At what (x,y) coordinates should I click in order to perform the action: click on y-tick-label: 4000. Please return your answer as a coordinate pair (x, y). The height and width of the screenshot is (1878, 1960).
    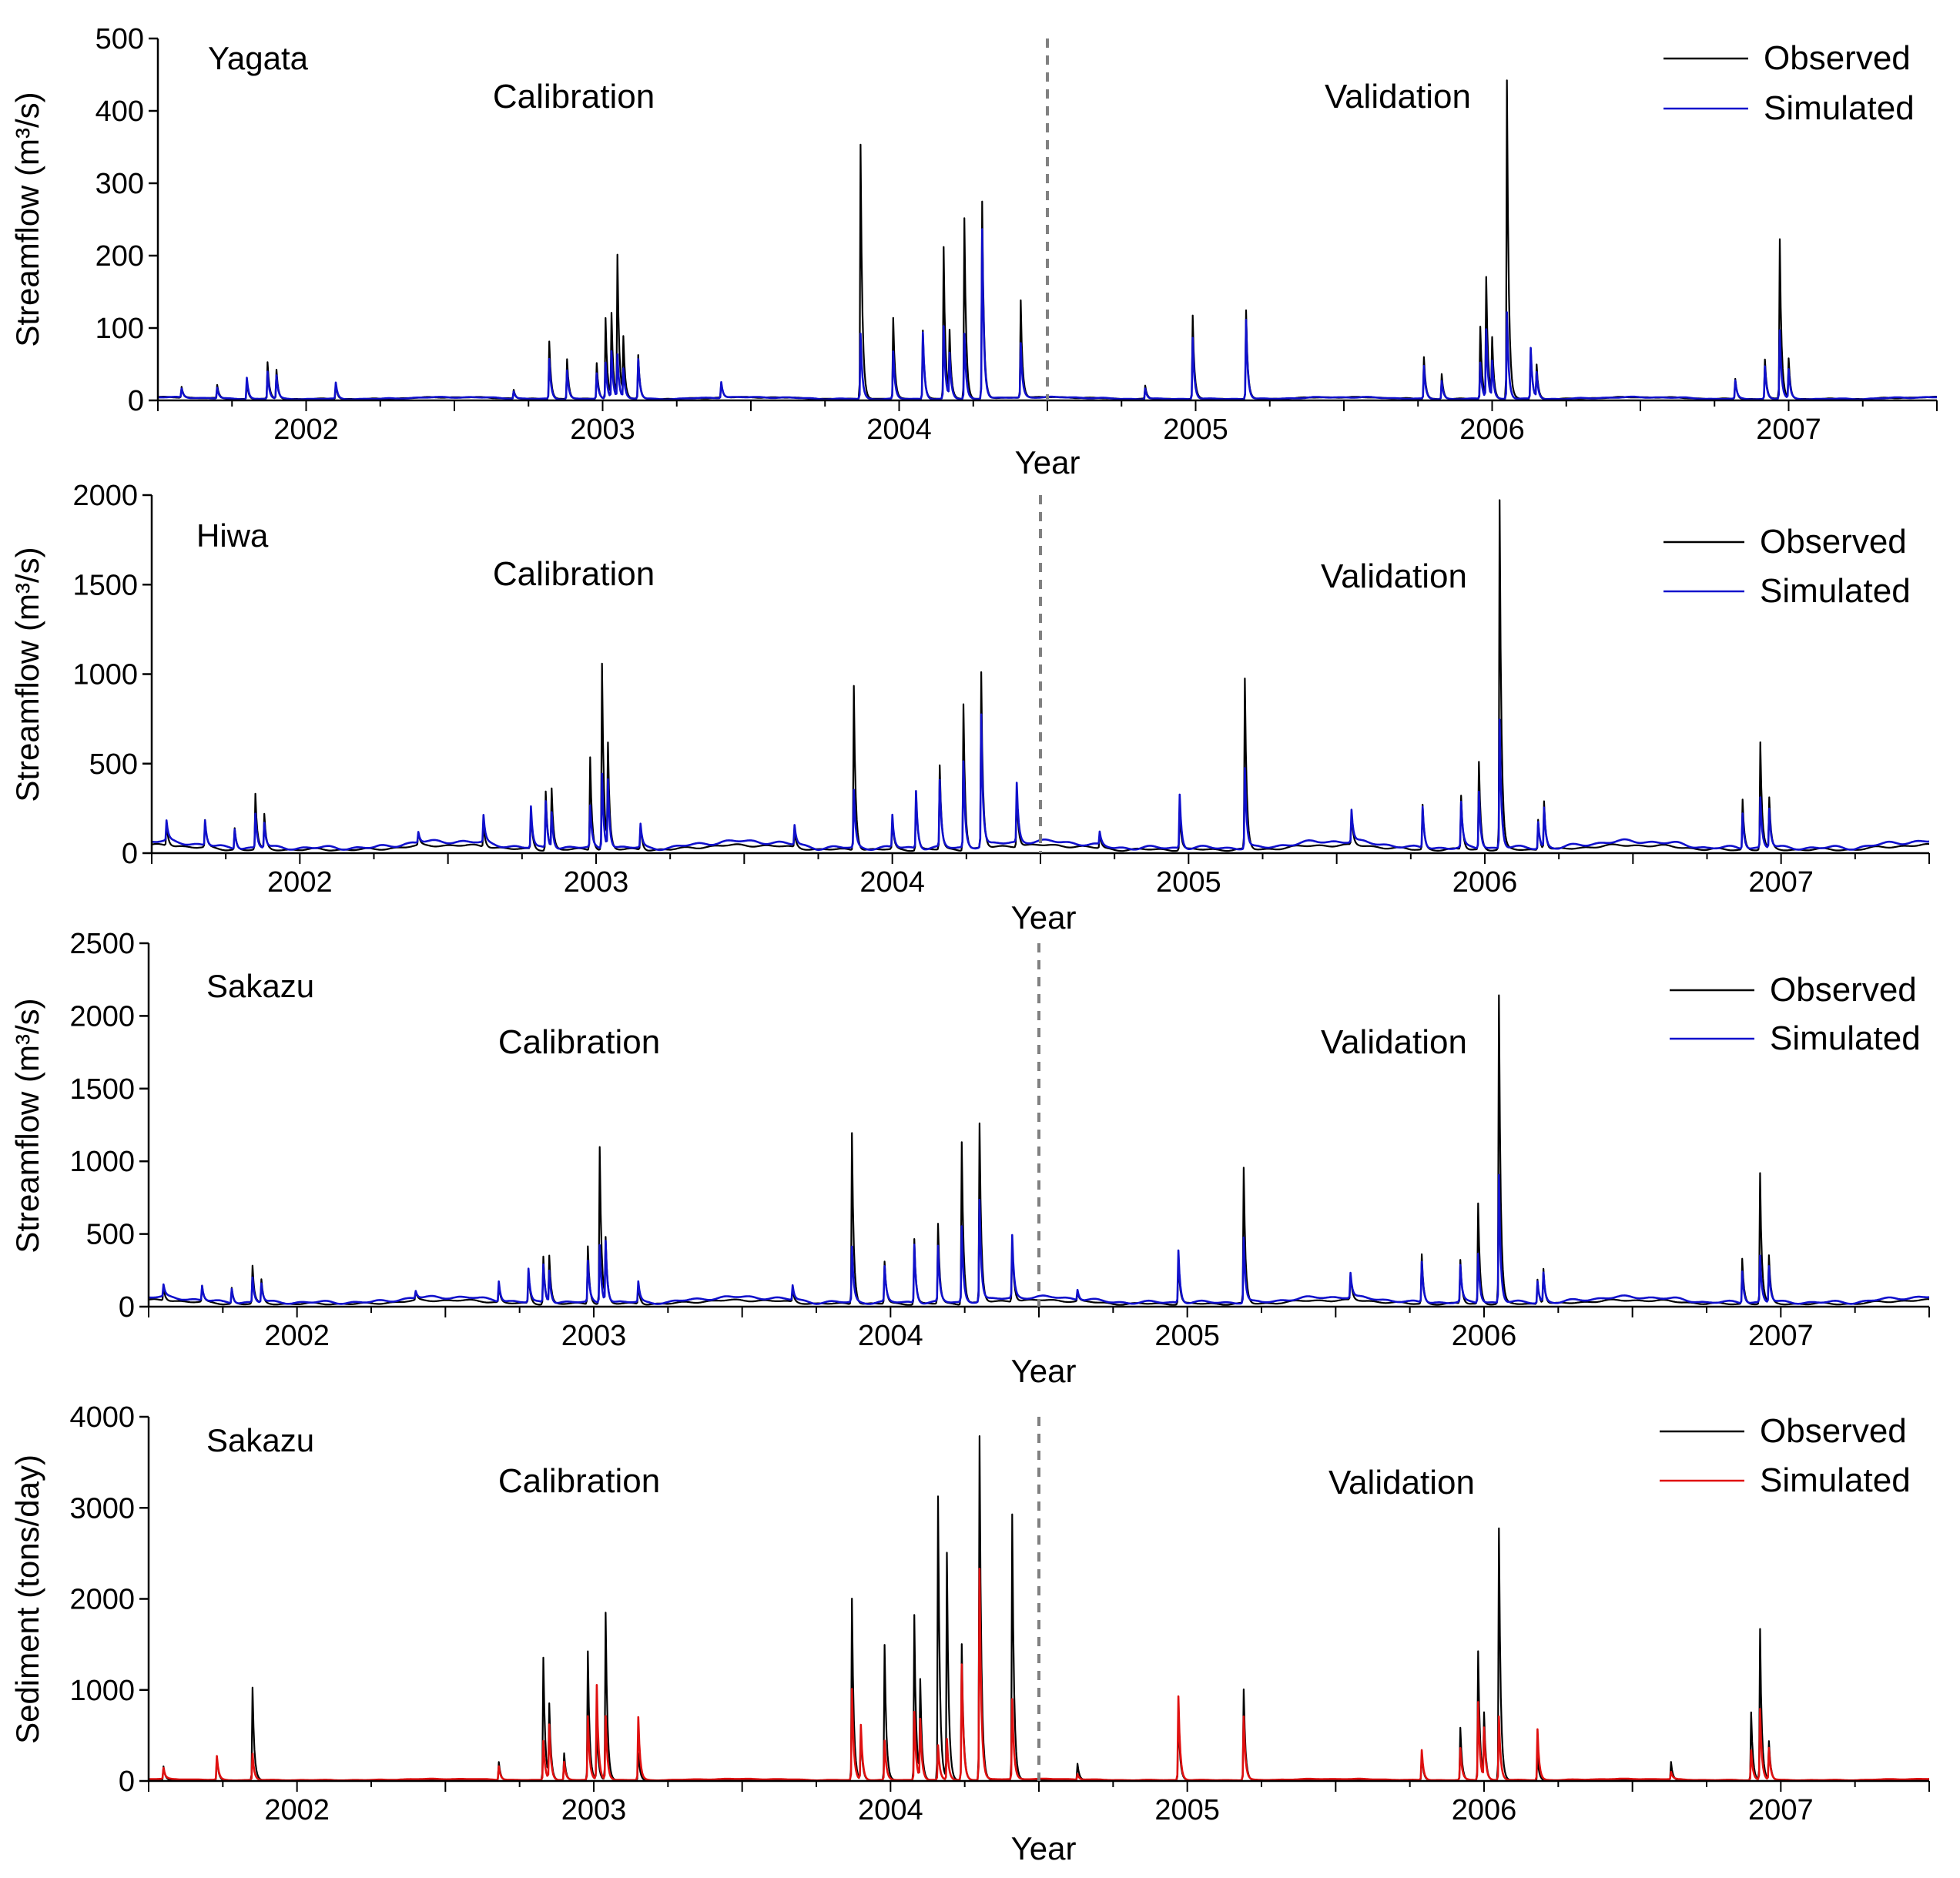
    Looking at the image, I should click on (102, 1417).